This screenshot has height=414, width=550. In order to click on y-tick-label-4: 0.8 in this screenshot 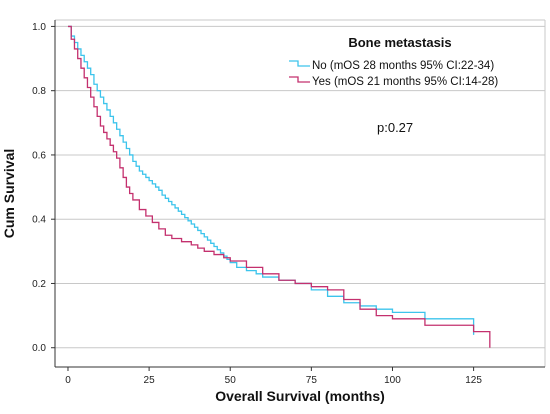, I will do `click(39, 91)`.